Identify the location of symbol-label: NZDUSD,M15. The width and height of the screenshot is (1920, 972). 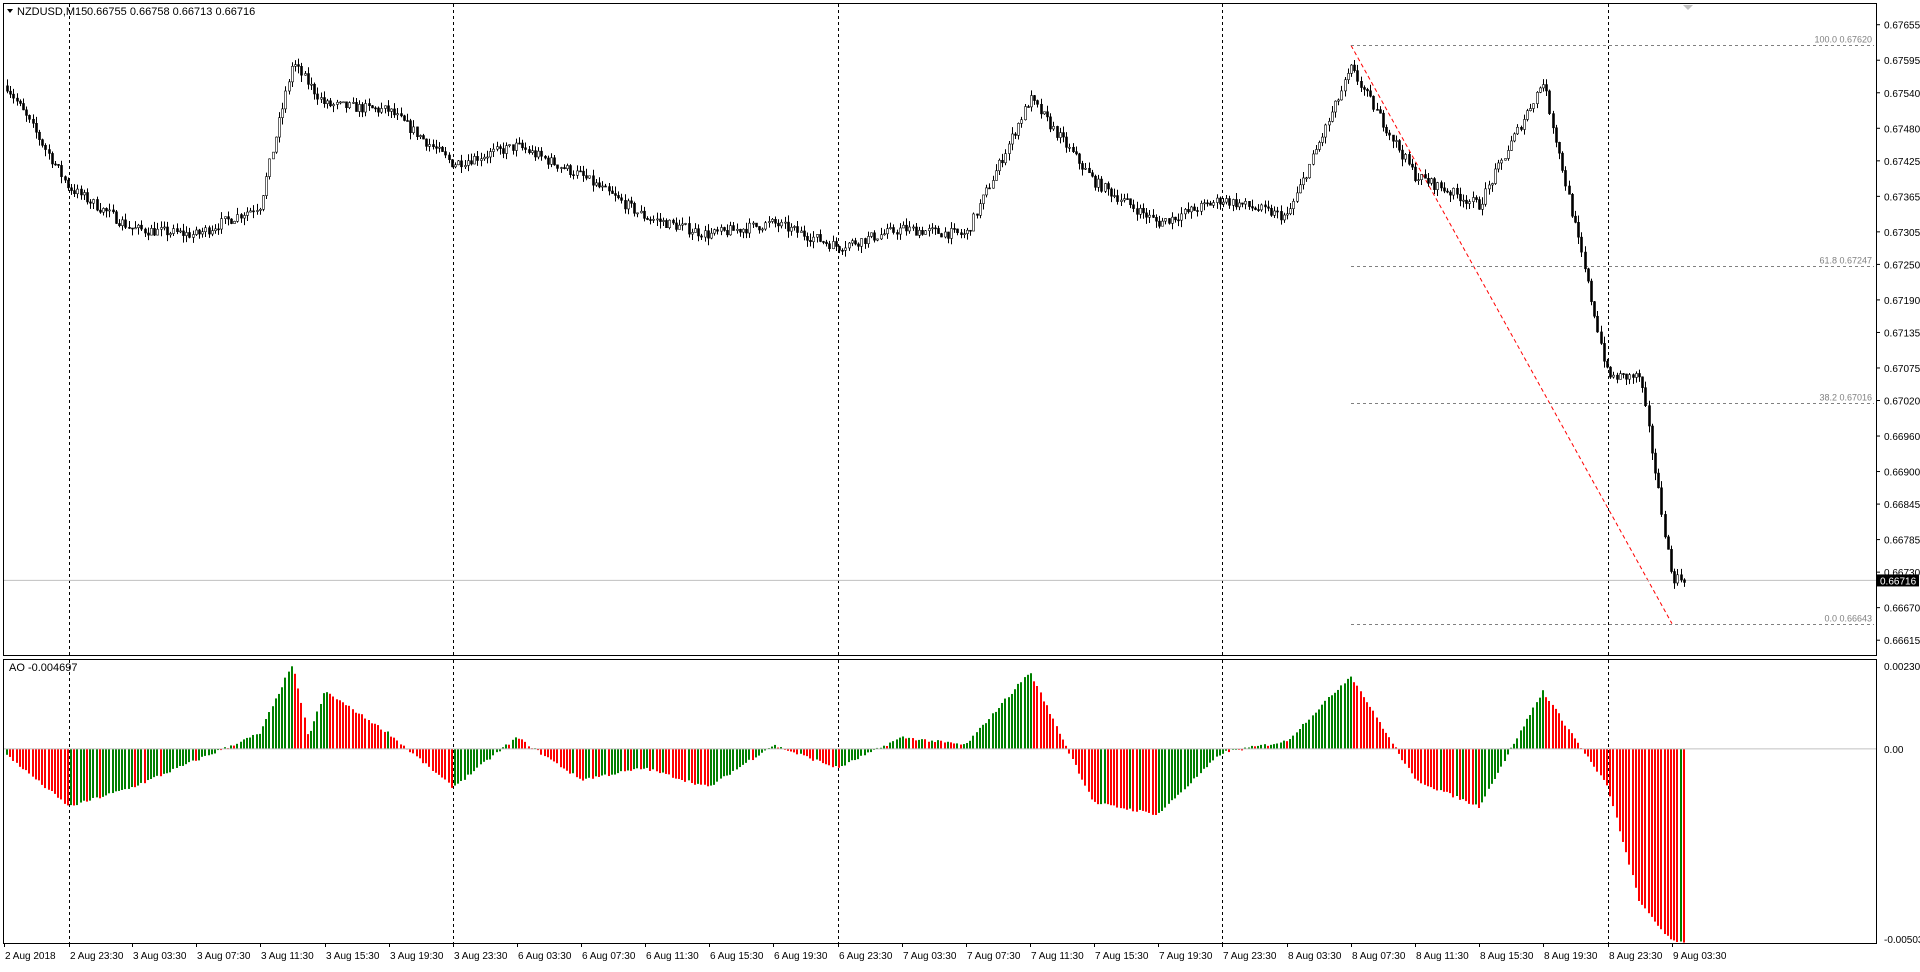
(52, 12).